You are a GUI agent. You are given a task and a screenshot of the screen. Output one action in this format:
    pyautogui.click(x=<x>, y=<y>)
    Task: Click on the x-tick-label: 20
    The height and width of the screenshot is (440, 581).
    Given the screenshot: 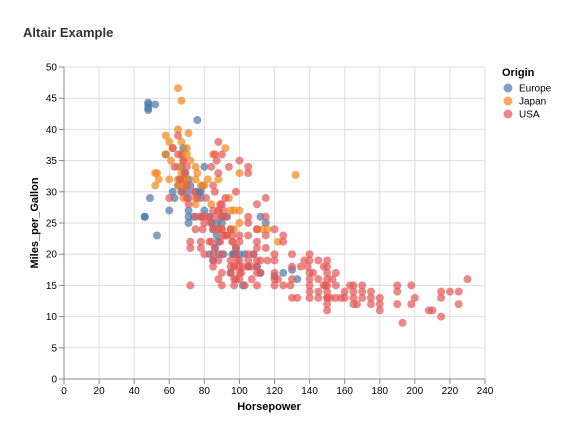 What is the action you would take?
    pyautogui.click(x=100, y=391)
    